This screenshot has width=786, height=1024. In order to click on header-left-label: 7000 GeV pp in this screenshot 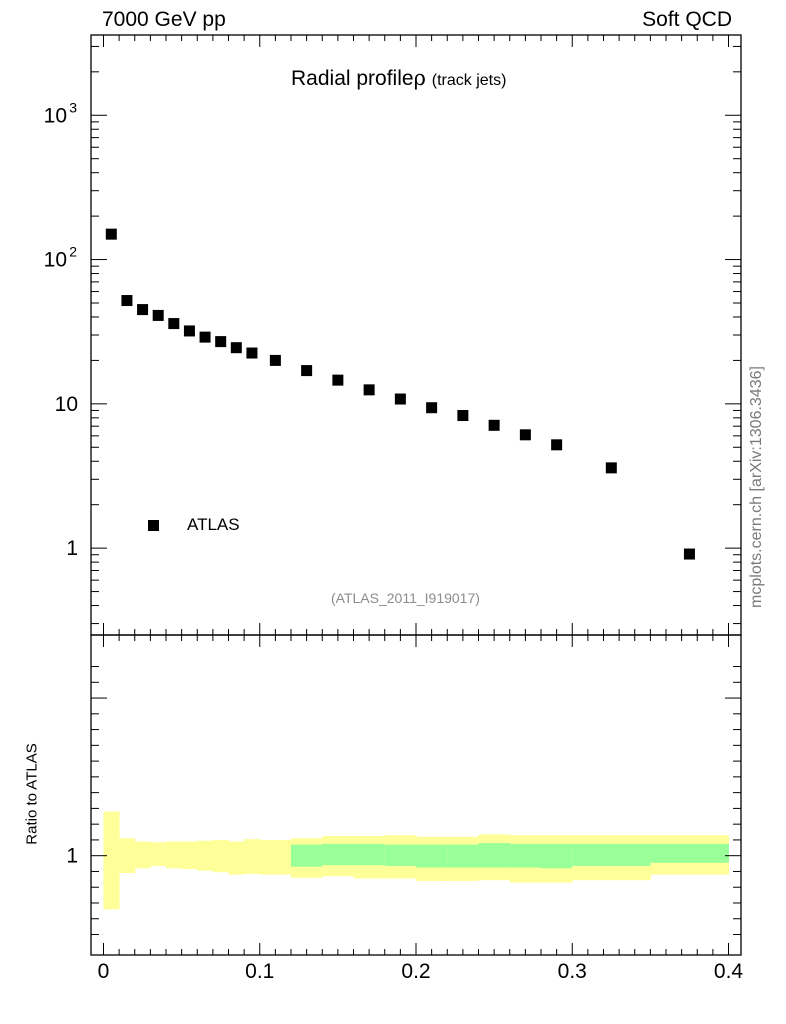, I will do `click(164, 19)`.